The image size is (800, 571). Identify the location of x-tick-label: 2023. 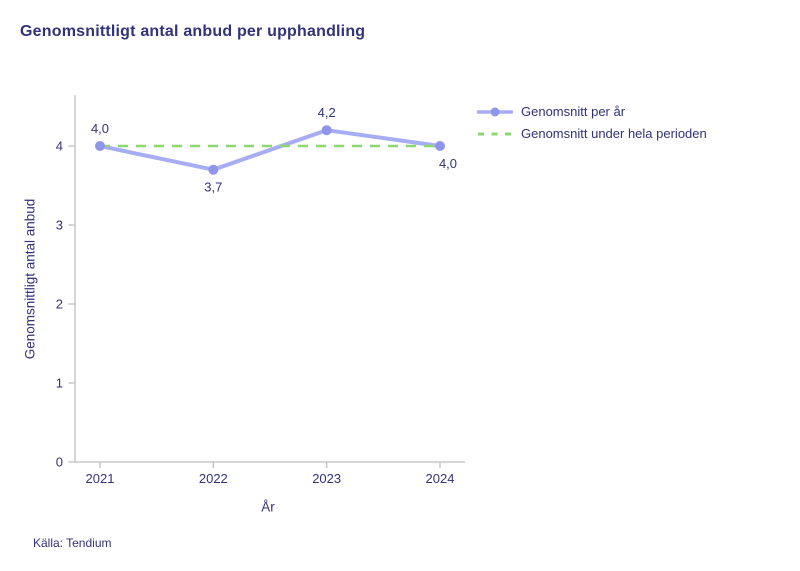
(326, 478).